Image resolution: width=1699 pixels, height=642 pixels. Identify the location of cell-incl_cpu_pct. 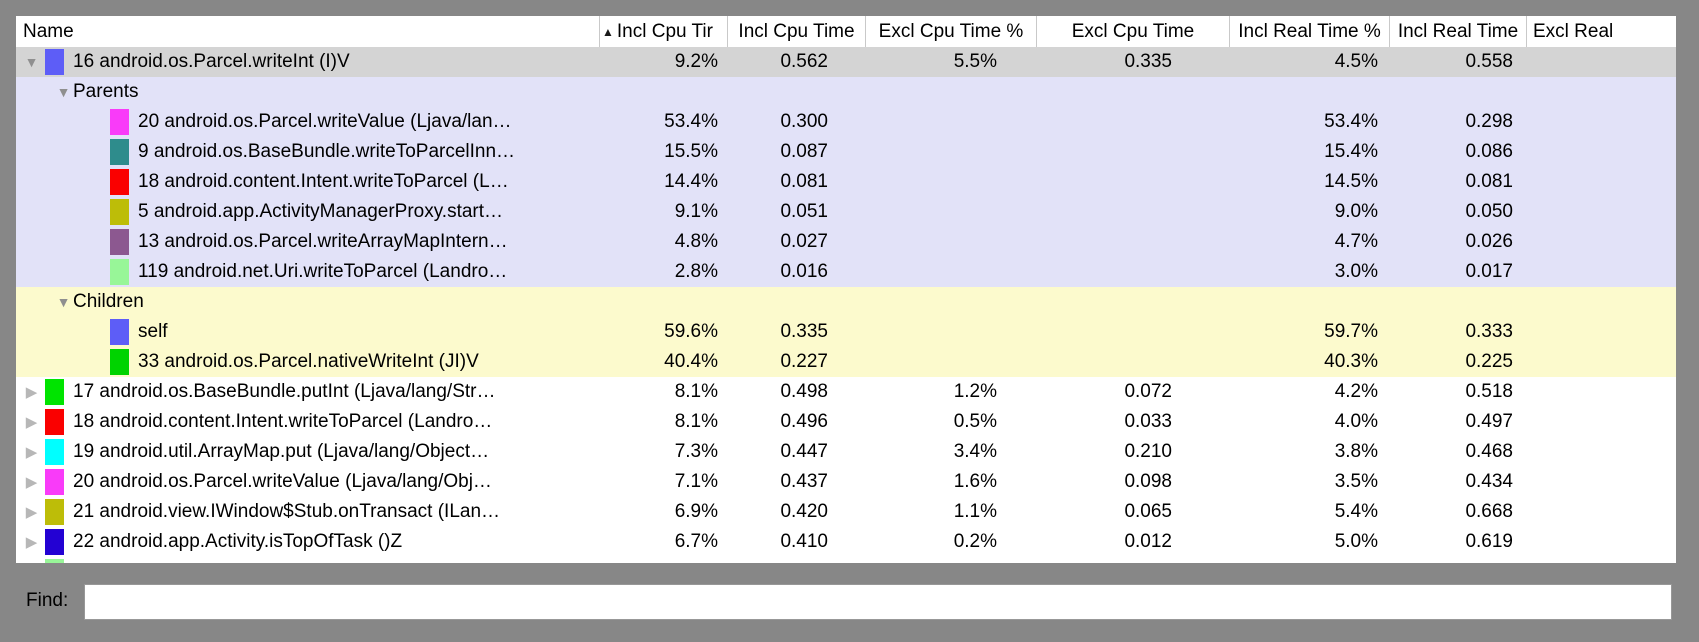
(664, 302).